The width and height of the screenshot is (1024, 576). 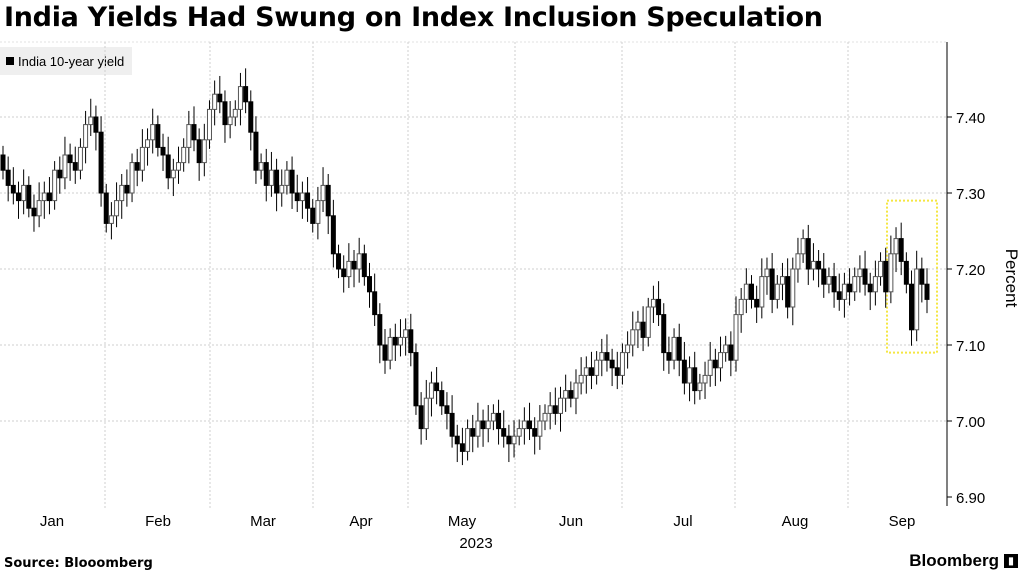 I want to click on terminal-icon: ▮, so click(x=1011, y=561).